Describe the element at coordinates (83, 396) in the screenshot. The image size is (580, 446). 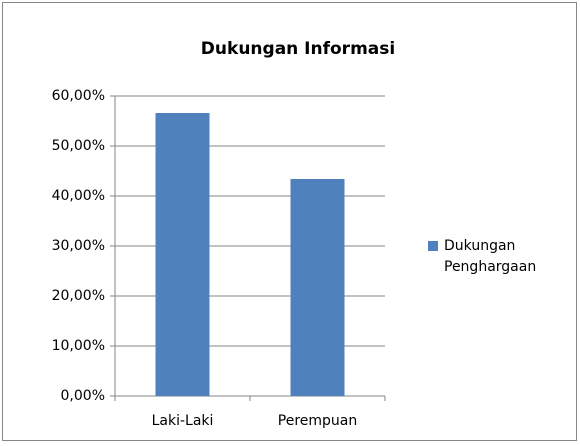
I see `y-tick-label: 0,00%` at that location.